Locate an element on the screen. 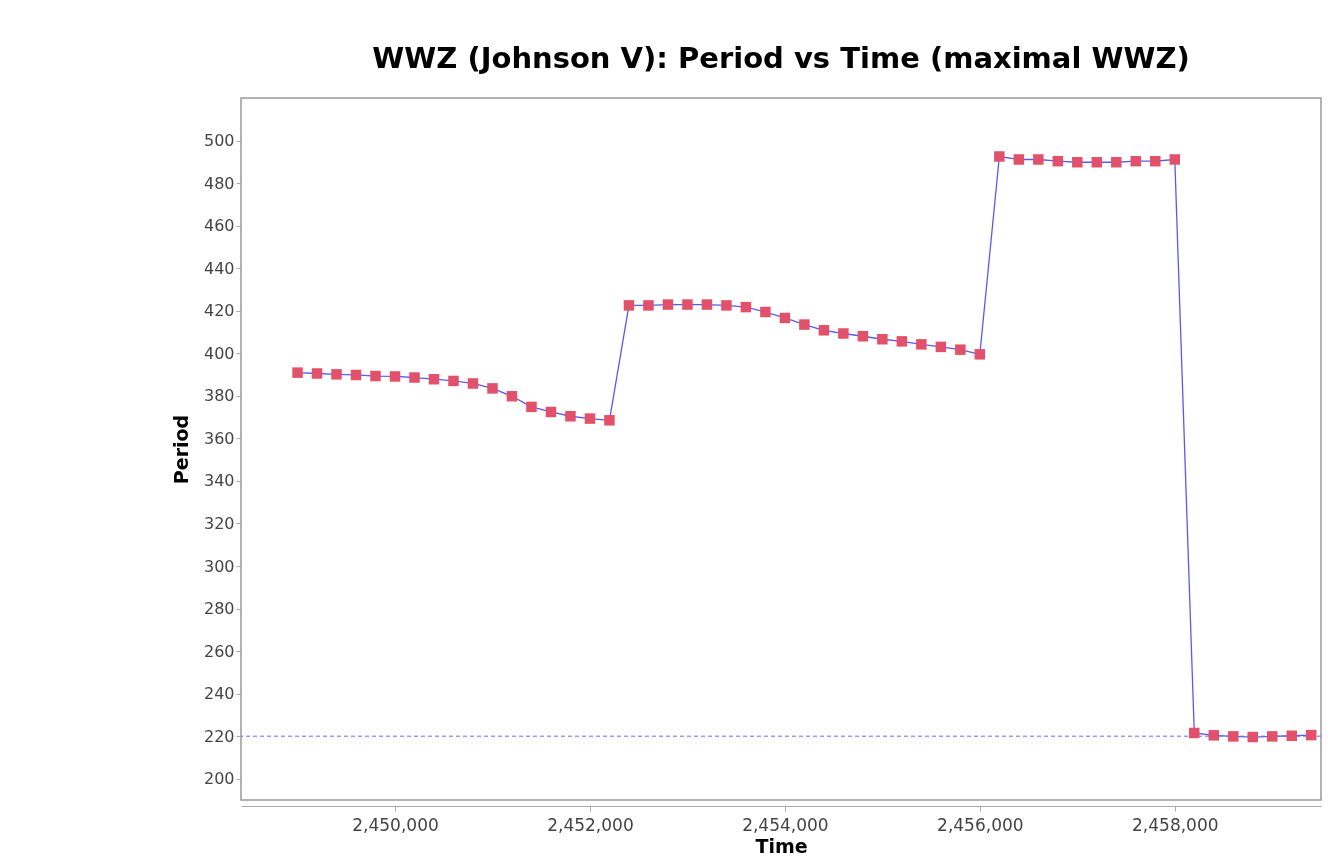 The image size is (1337, 864). y-tick-label: 260 is located at coordinates (219, 651).